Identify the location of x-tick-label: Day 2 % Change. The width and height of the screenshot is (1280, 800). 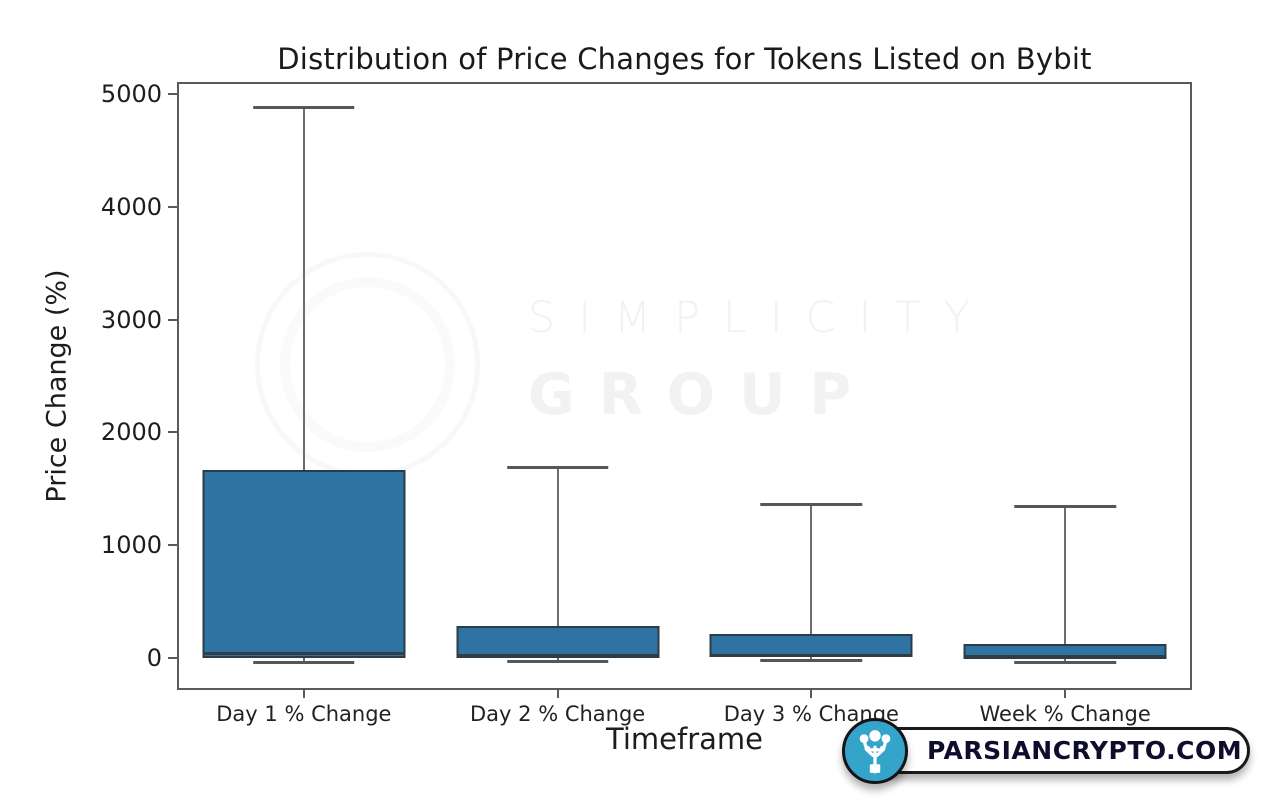
(558, 714).